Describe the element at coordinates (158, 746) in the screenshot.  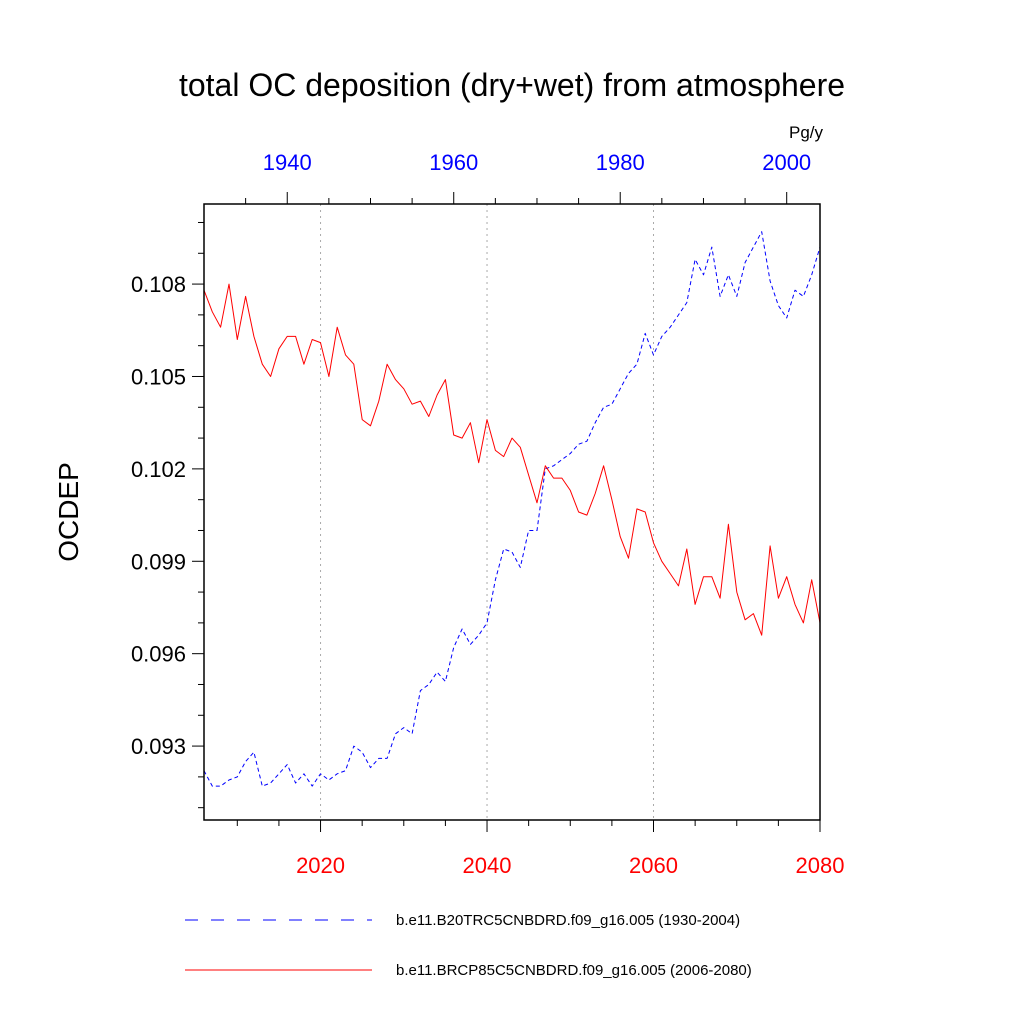
I see `y-tick-label: 0.093` at that location.